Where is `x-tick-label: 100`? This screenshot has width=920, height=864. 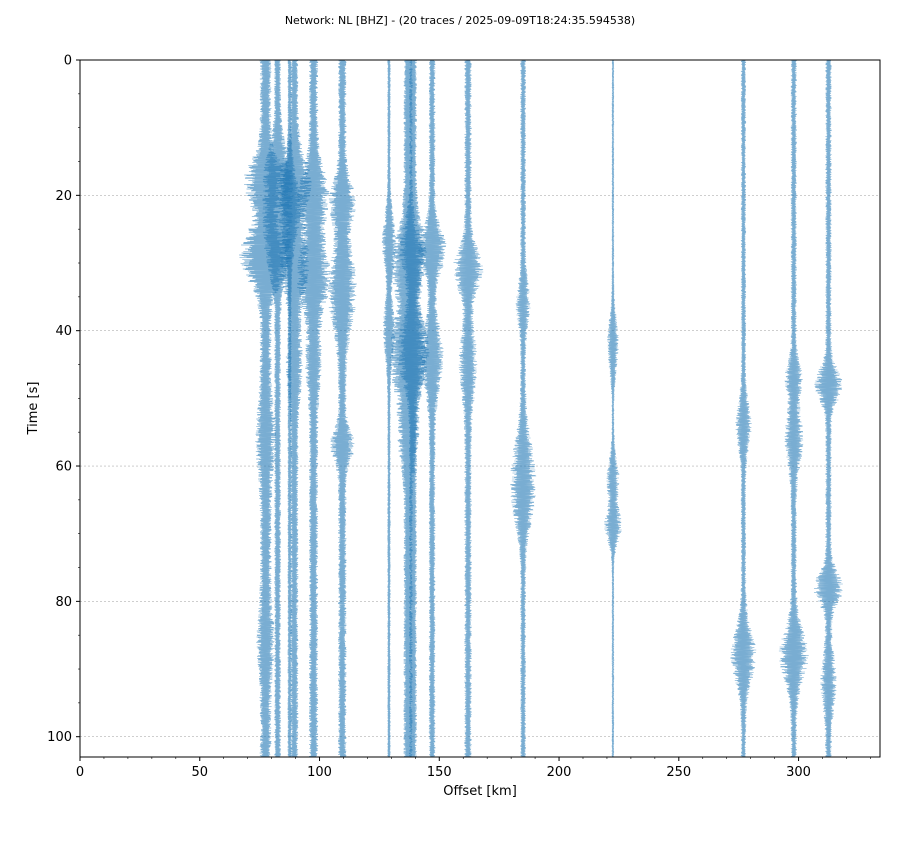 x-tick-label: 100 is located at coordinates (319, 772).